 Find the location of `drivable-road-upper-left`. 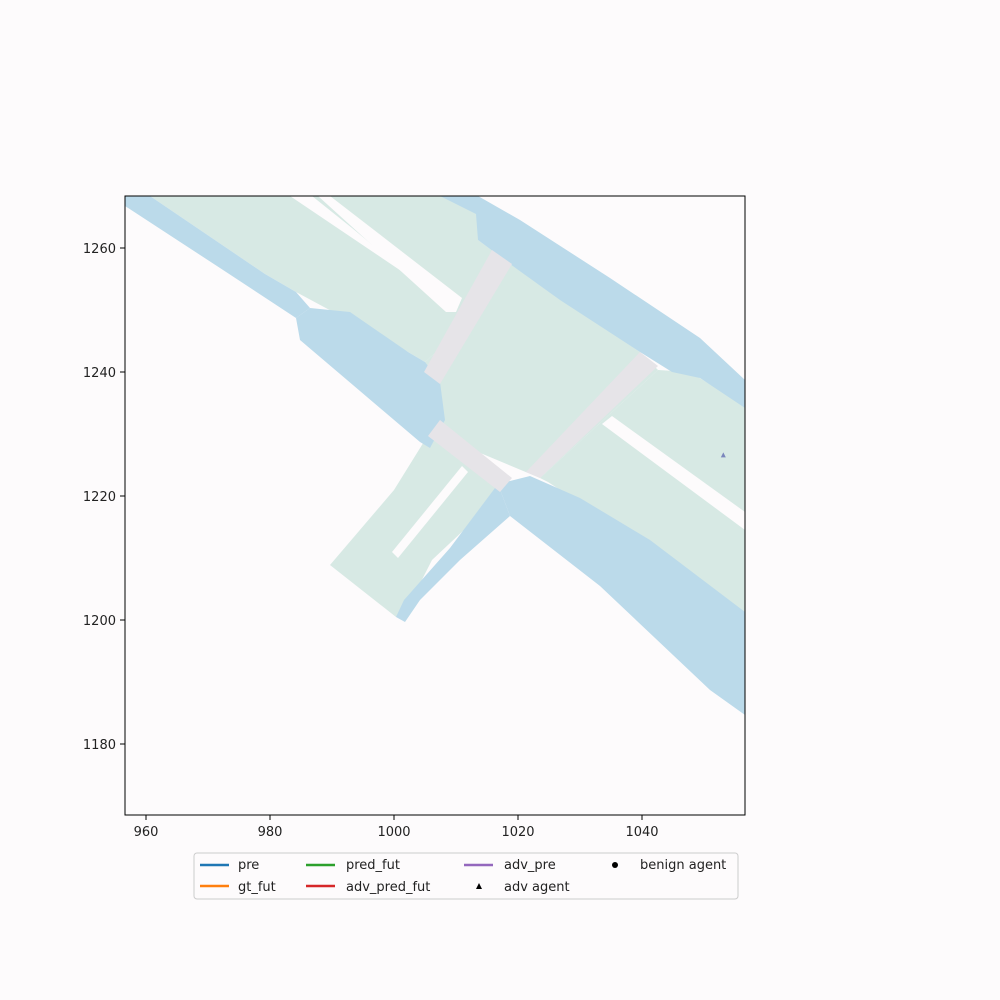

drivable-road-upper-left is located at coordinates (306, 279).